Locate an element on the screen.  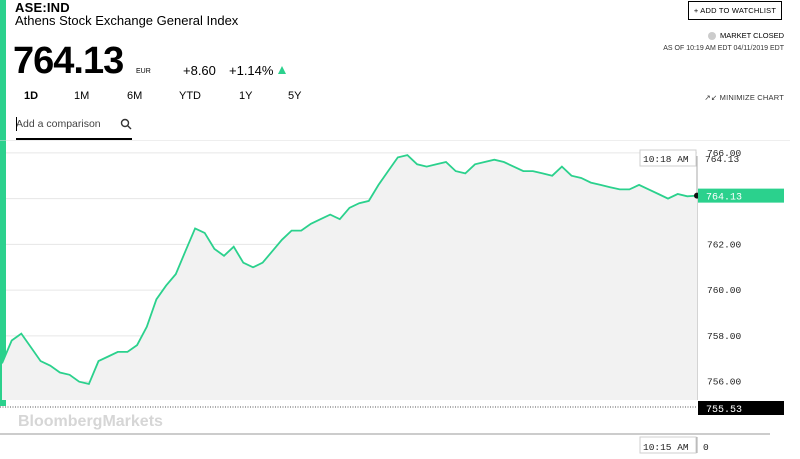
tab-6m: 6M is located at coordinates (135, 96).